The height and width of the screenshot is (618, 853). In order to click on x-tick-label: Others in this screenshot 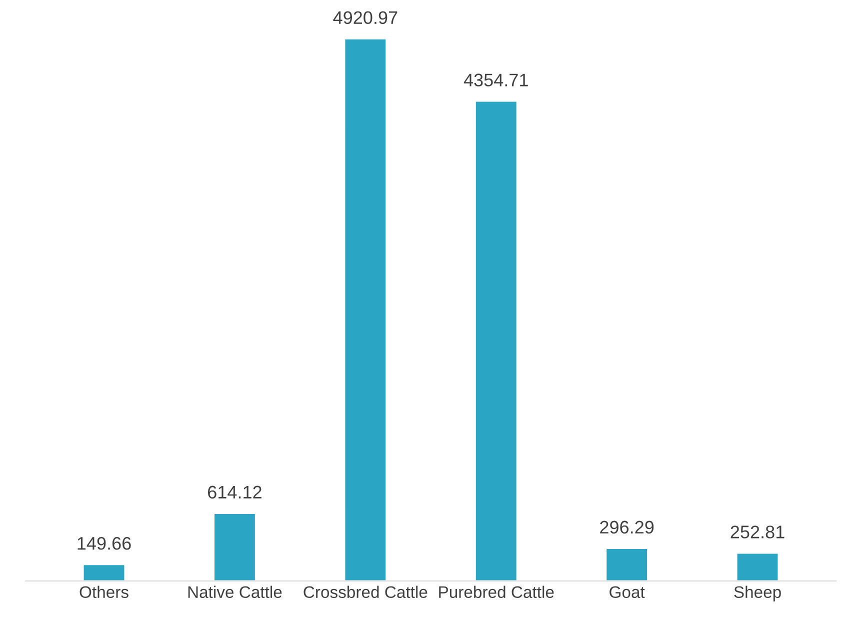, I will do `click(104, 592)`.